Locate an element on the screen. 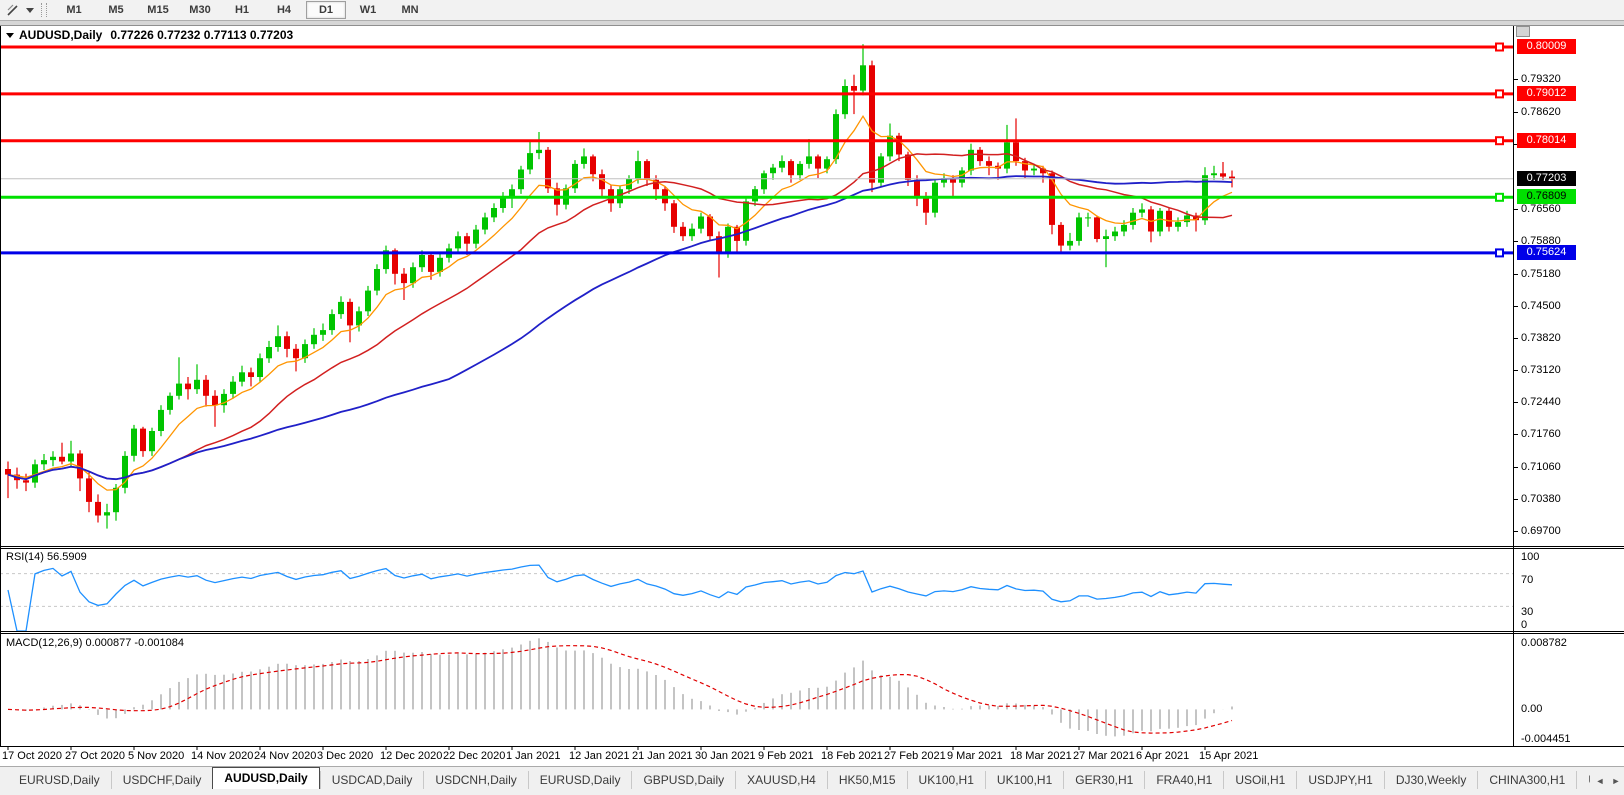  time-axis-label: 27 Feb 2021 is located at coordinates (915, 756).